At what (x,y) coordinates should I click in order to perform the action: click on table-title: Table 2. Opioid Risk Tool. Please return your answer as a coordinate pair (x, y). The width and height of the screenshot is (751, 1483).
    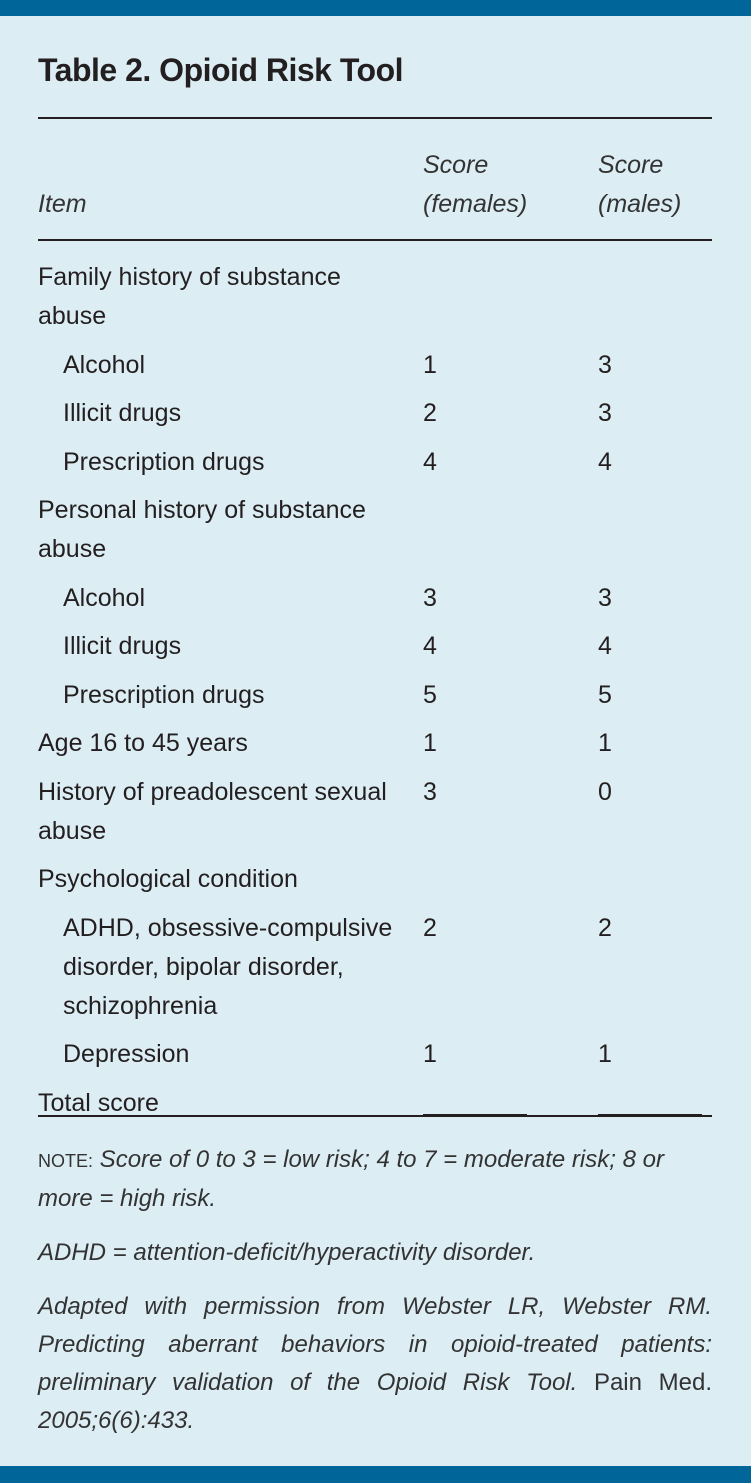
    Looking at the image, I should click on (221, 70).